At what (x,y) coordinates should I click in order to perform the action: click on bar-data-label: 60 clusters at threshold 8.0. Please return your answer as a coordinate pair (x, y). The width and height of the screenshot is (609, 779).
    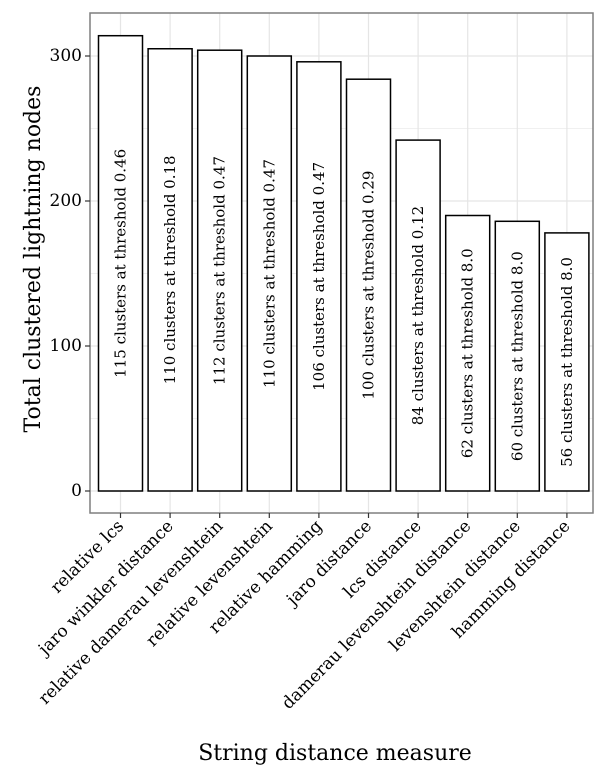
    Looking at the image, I should click on (517, 356).